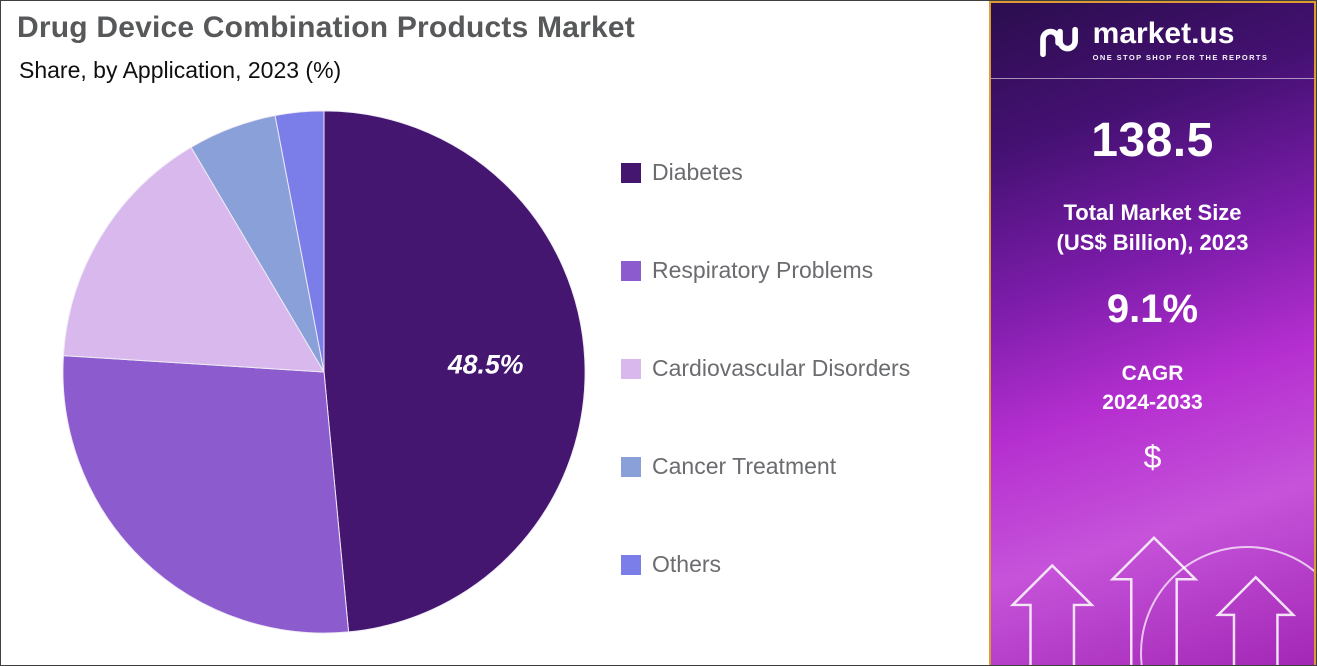  Describe the element at coordinates (1153, 600) in the screenshot. I see `growth-arrows-icon` at that location.